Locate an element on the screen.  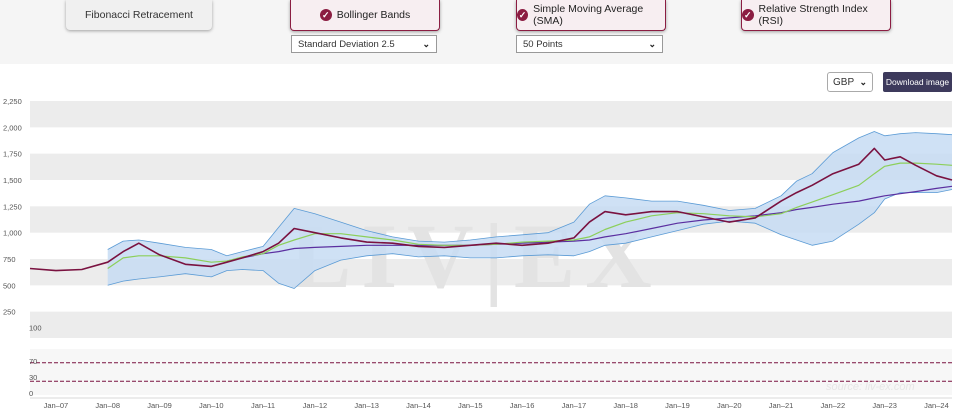
currency-value: GBP is located at coordinates (844, 82).